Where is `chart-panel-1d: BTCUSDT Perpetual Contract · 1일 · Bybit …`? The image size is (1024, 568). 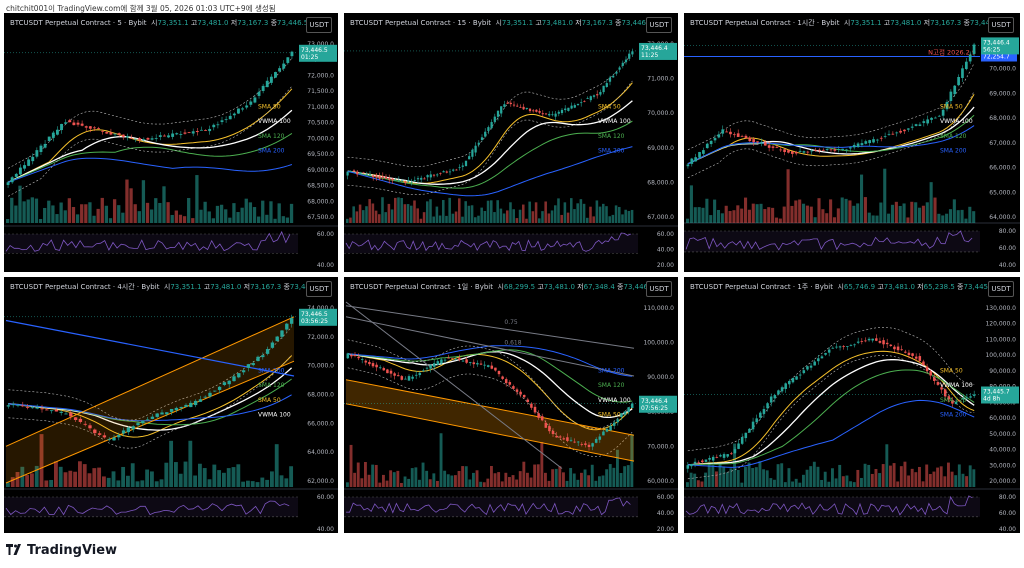 chart-panel-1d: BTCUSDT Perpetual Contract · 1일 · Bybit … is located at coordinates (511, 405).